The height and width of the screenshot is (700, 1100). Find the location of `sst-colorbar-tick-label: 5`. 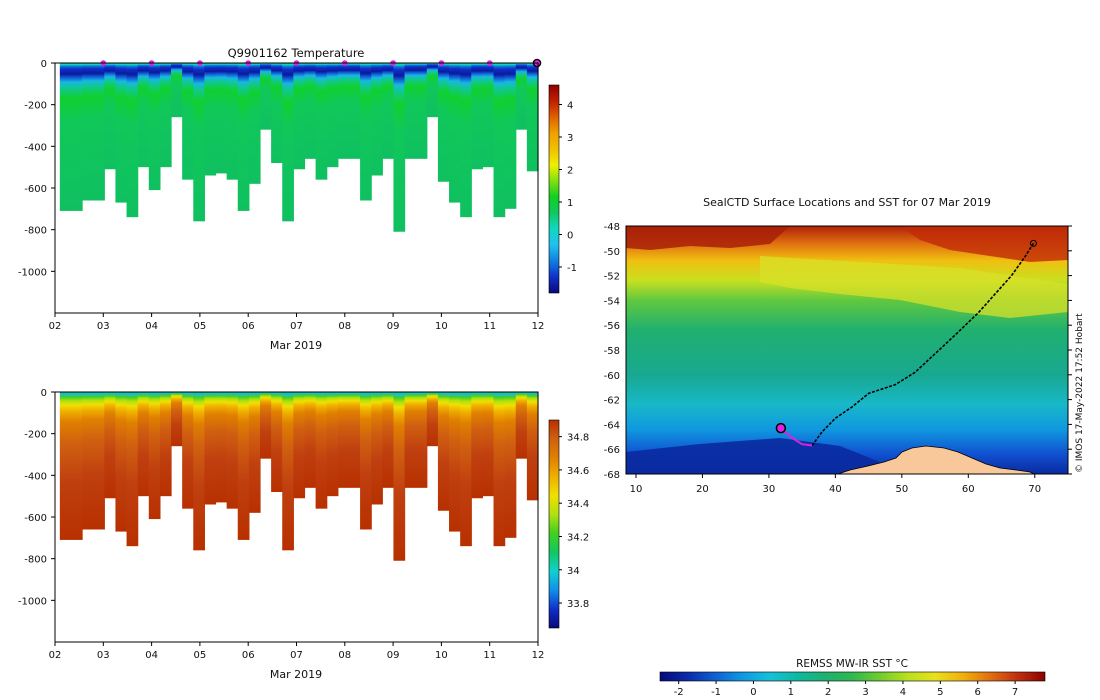

sst-colorbar-tick-label: 5 is located at coordinates (940, 692).